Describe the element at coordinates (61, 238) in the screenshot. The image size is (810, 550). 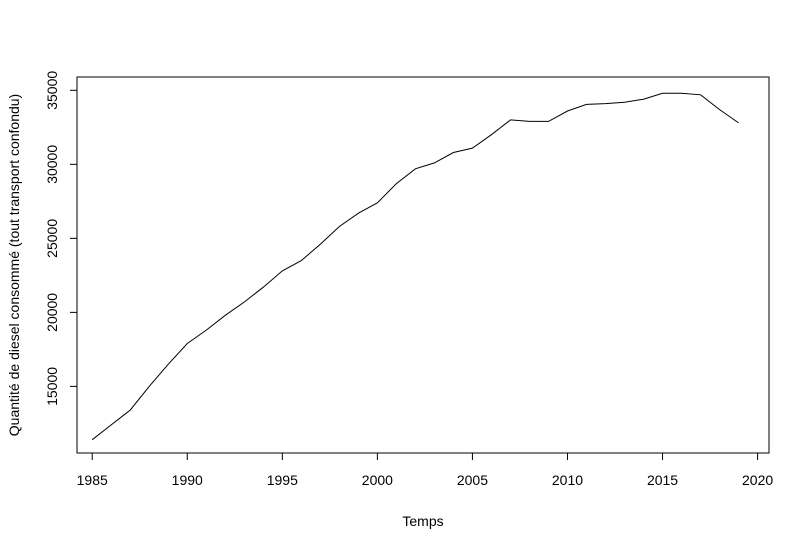
I see `y-axis: 15000 20000 25000 30000 35000` at that location.